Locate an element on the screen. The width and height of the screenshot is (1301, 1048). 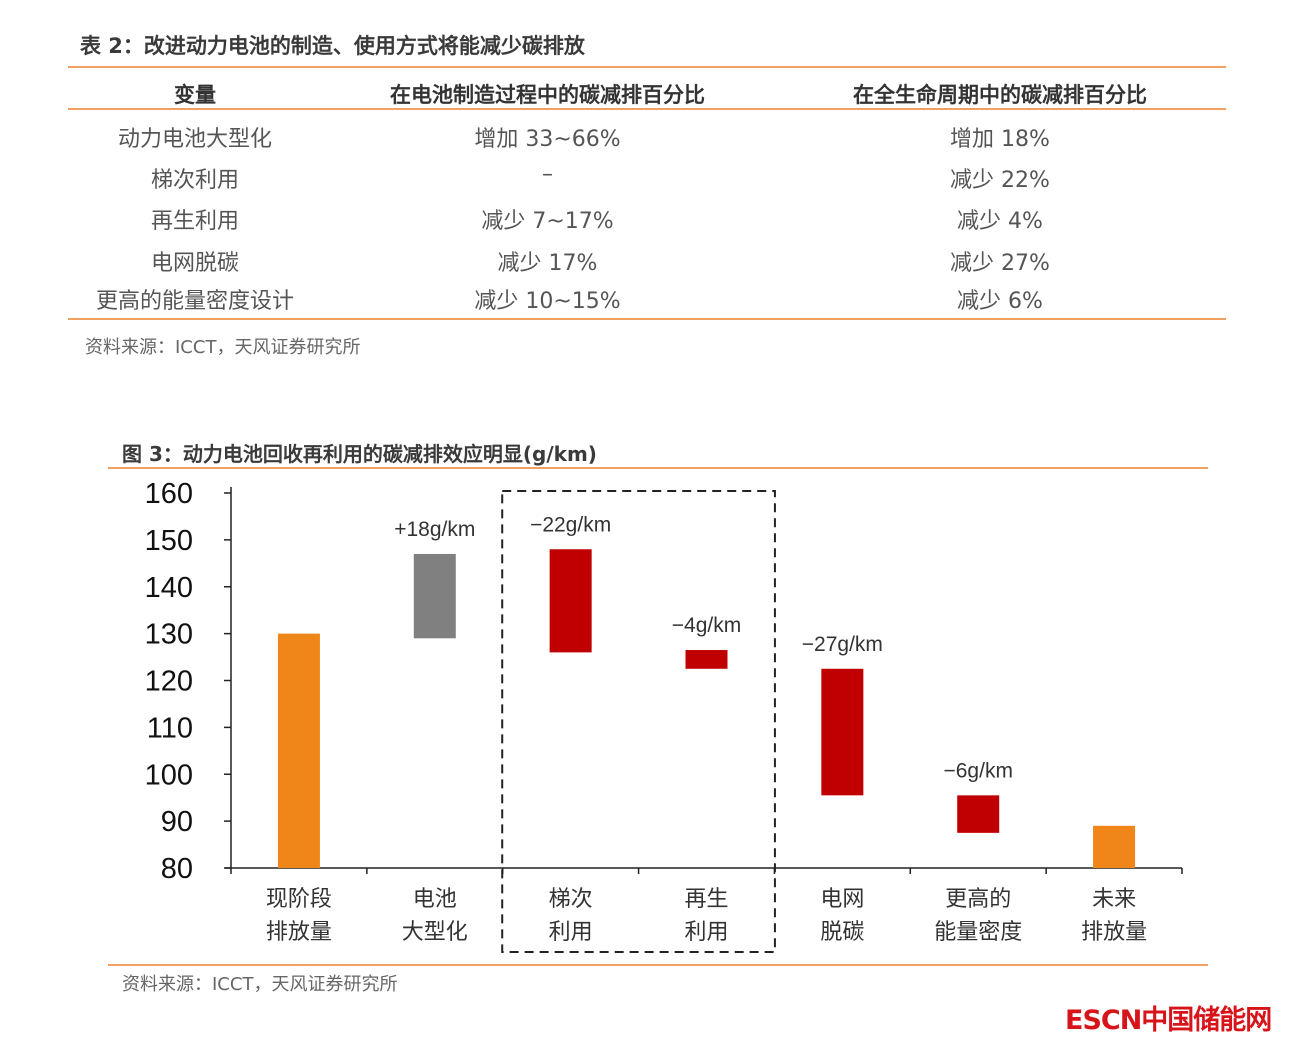
table-bottom-rule is located at coordinates (647, 319).